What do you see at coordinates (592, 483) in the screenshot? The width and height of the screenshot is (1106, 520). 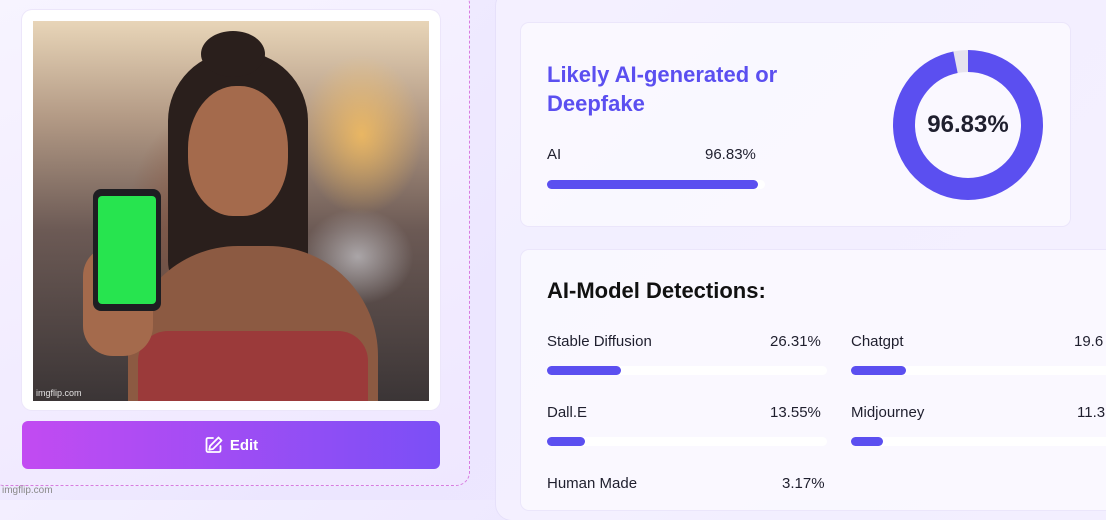 I see `detection-label-human-made: Human Made` at bounding box center [592, 483].